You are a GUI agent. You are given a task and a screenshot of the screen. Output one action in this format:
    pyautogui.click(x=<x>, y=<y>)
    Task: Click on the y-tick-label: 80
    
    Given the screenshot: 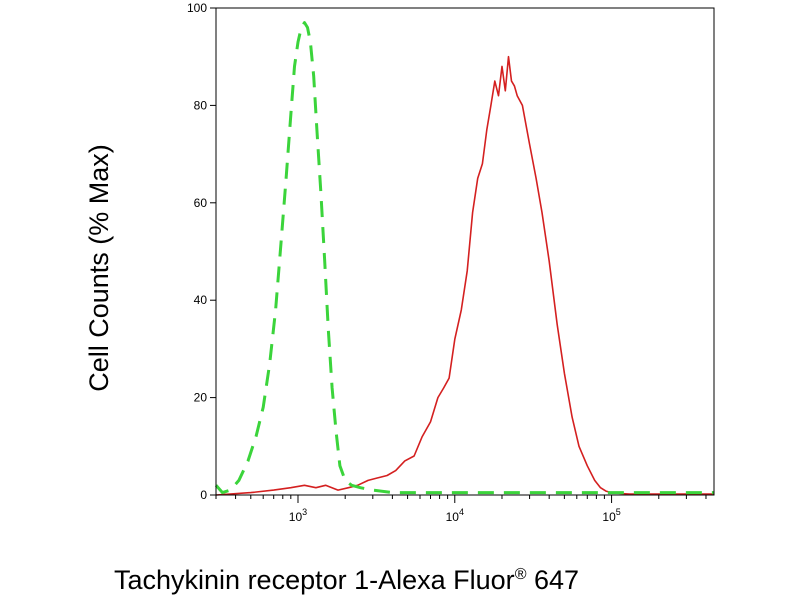 What is the action you would take?
    pyautogui.click(x=201, y=105)
    